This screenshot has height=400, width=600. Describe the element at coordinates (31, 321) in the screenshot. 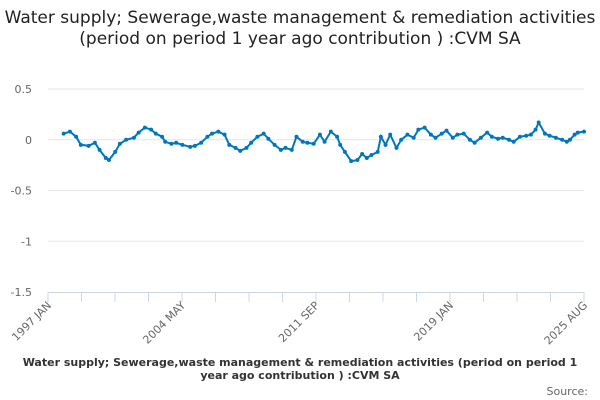

I see `x-tick-label: 1997 JAN` at that location.